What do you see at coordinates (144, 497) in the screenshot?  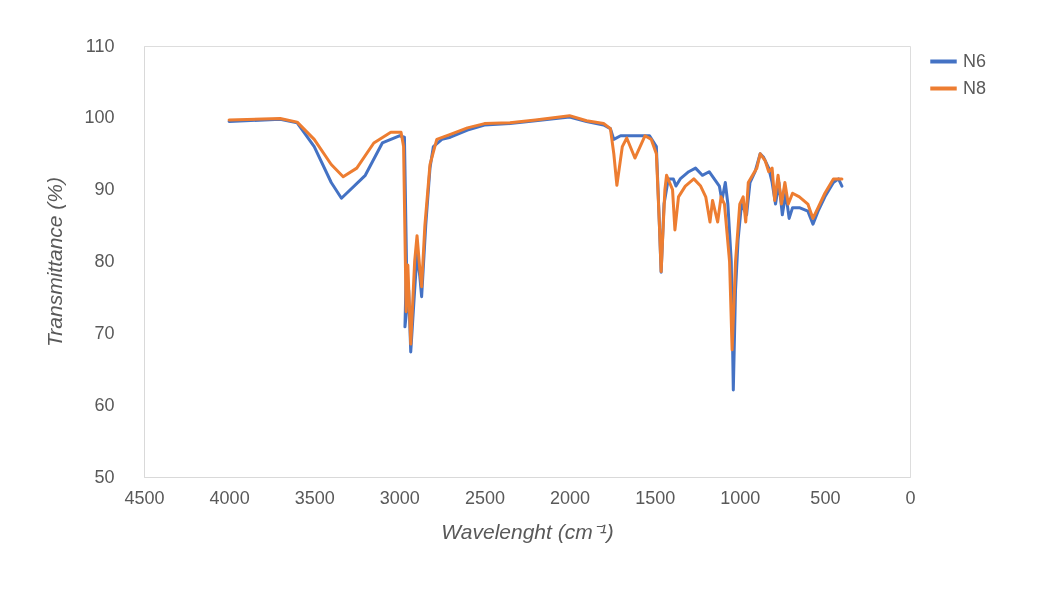 I see `x-tick-label: 4500` at bounding box center [144, 497].